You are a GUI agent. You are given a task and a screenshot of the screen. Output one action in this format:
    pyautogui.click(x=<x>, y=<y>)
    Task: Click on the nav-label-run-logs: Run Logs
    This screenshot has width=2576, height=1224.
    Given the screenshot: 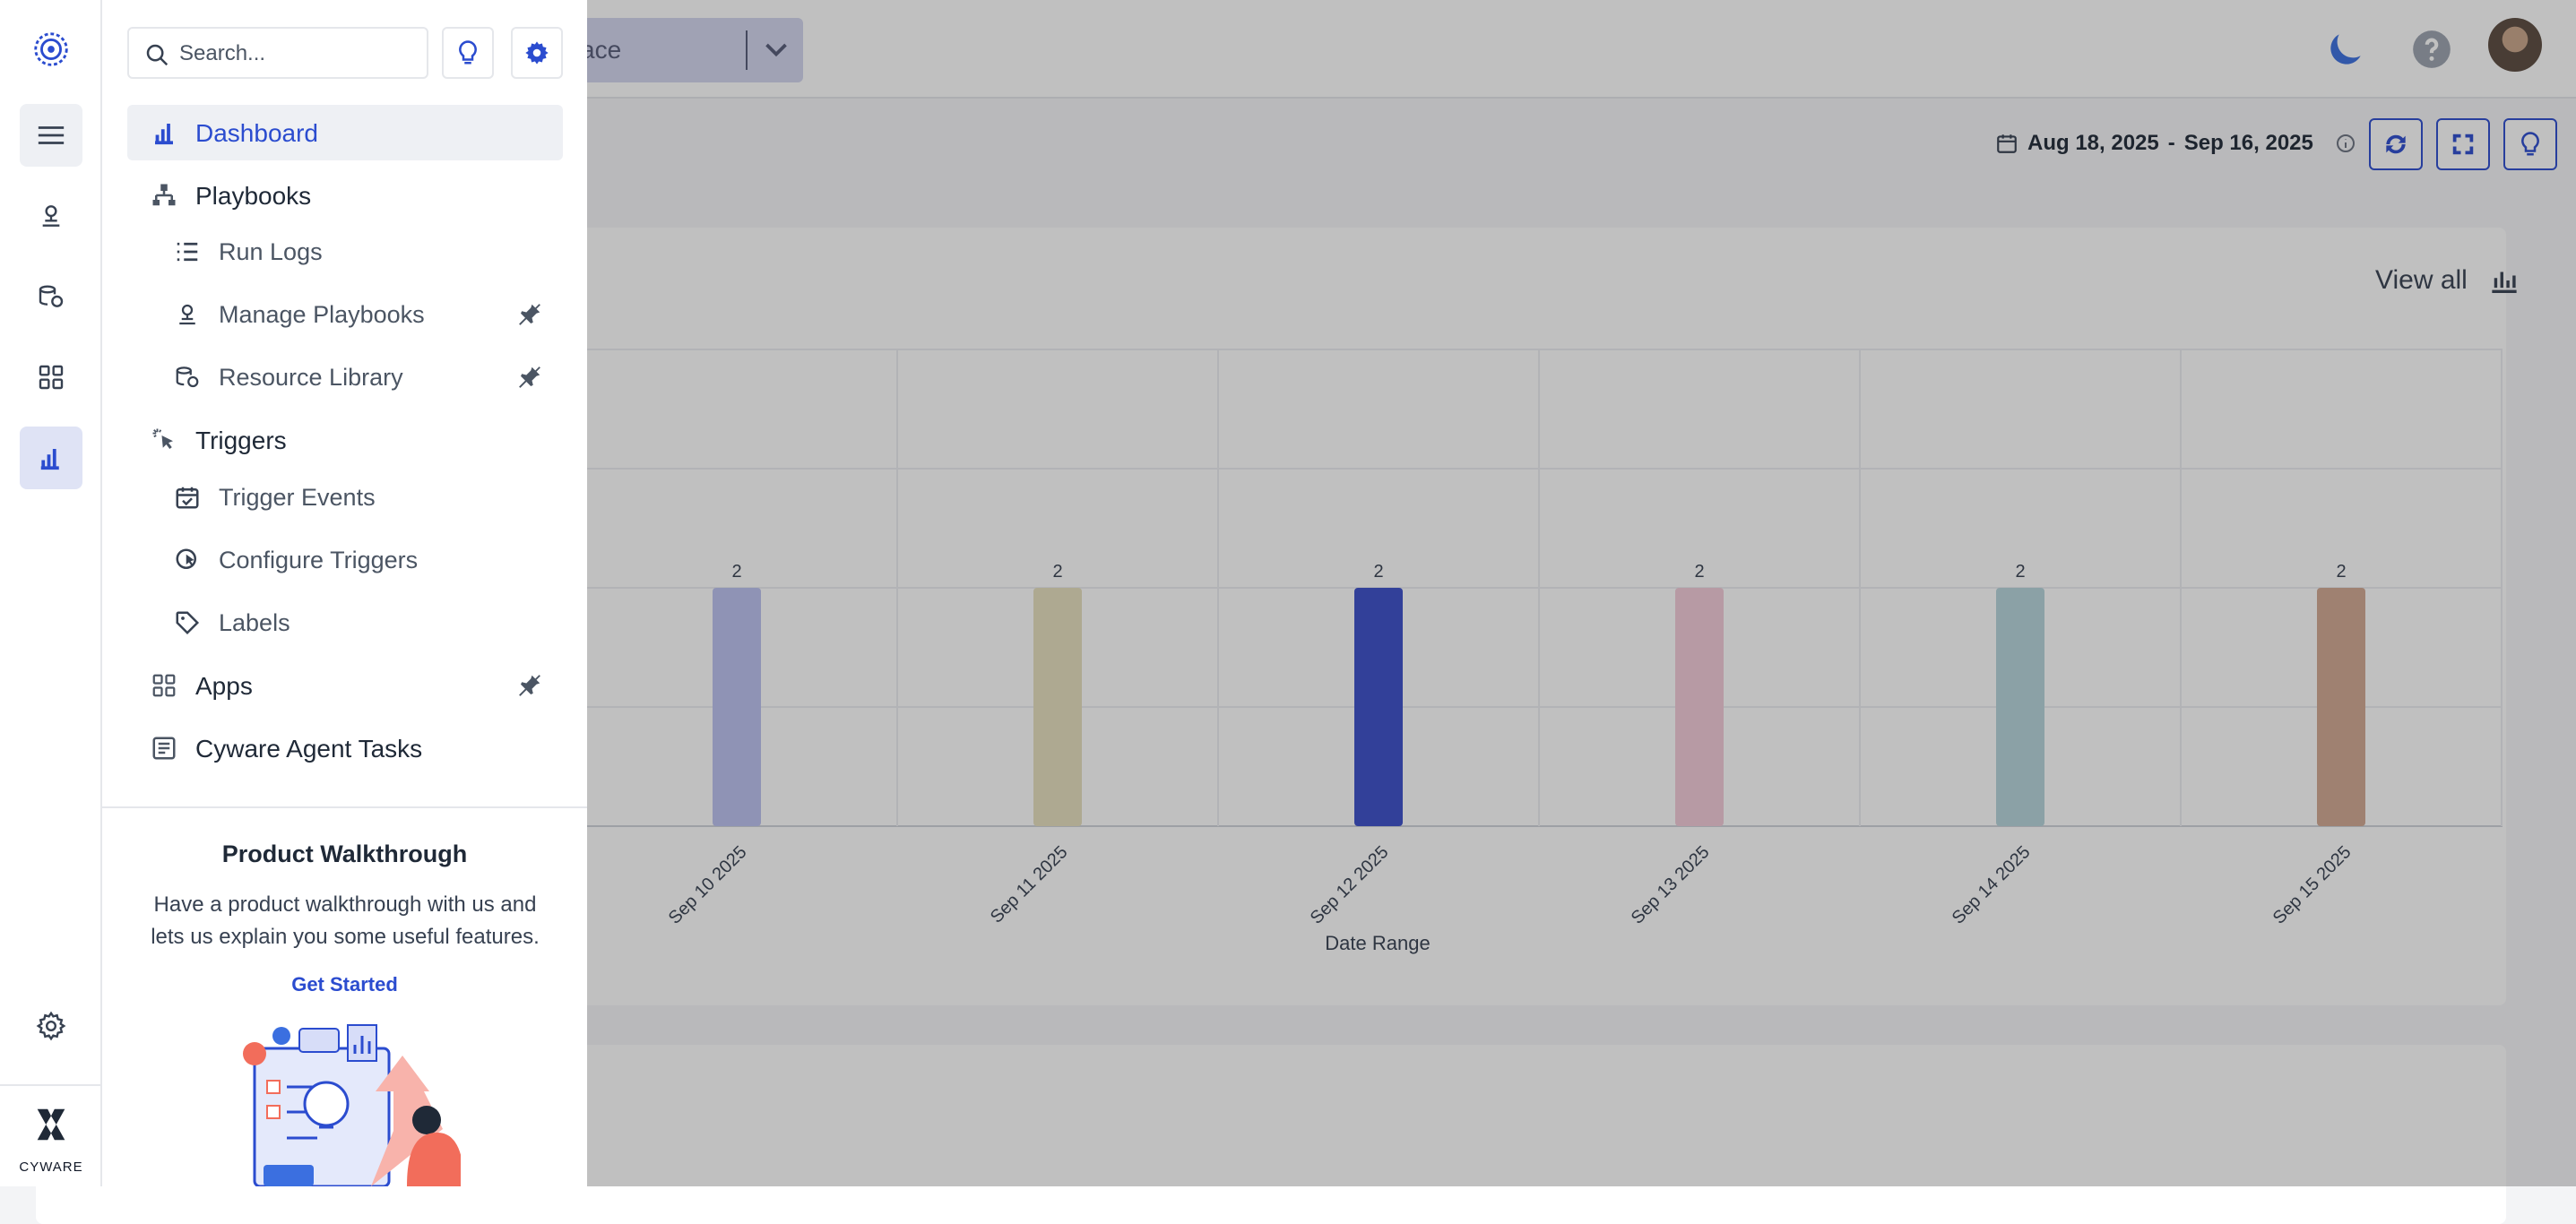 What is the action you would take?
    pyautogui.click(x=271, y=252)
    